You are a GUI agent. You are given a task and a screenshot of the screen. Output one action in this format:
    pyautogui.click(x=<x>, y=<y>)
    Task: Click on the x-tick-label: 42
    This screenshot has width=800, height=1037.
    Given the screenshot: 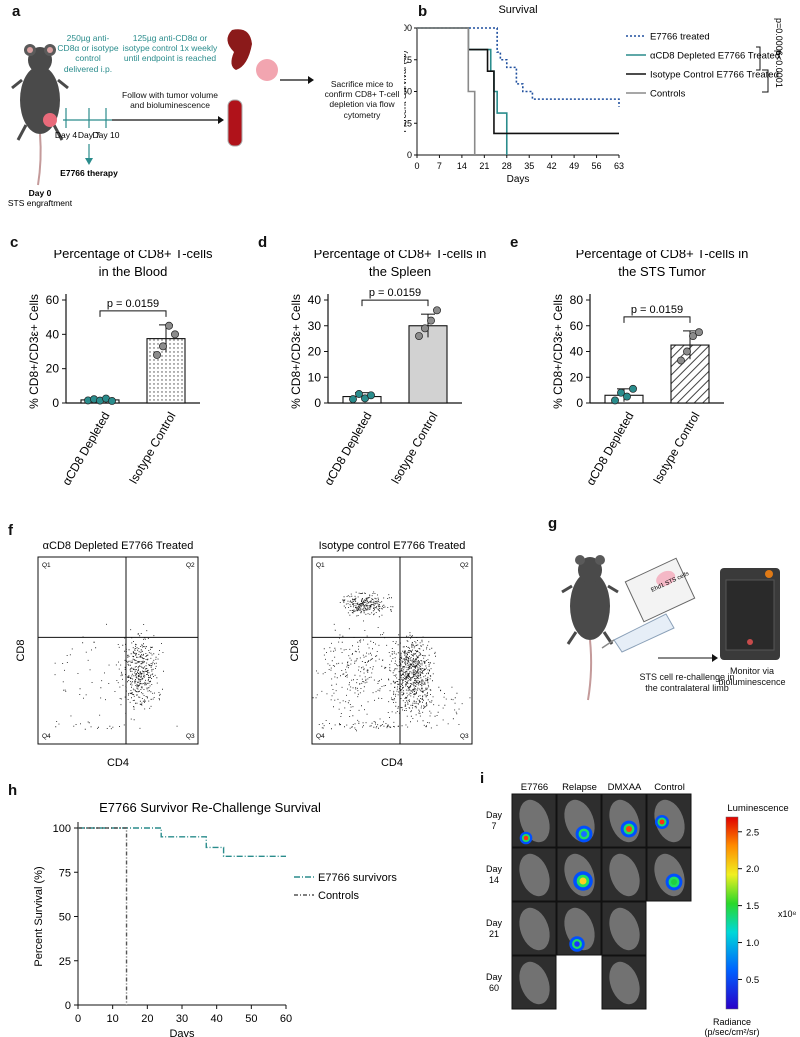 What is the action you would take?
    pyautogui.click(x=552, y=166)
    